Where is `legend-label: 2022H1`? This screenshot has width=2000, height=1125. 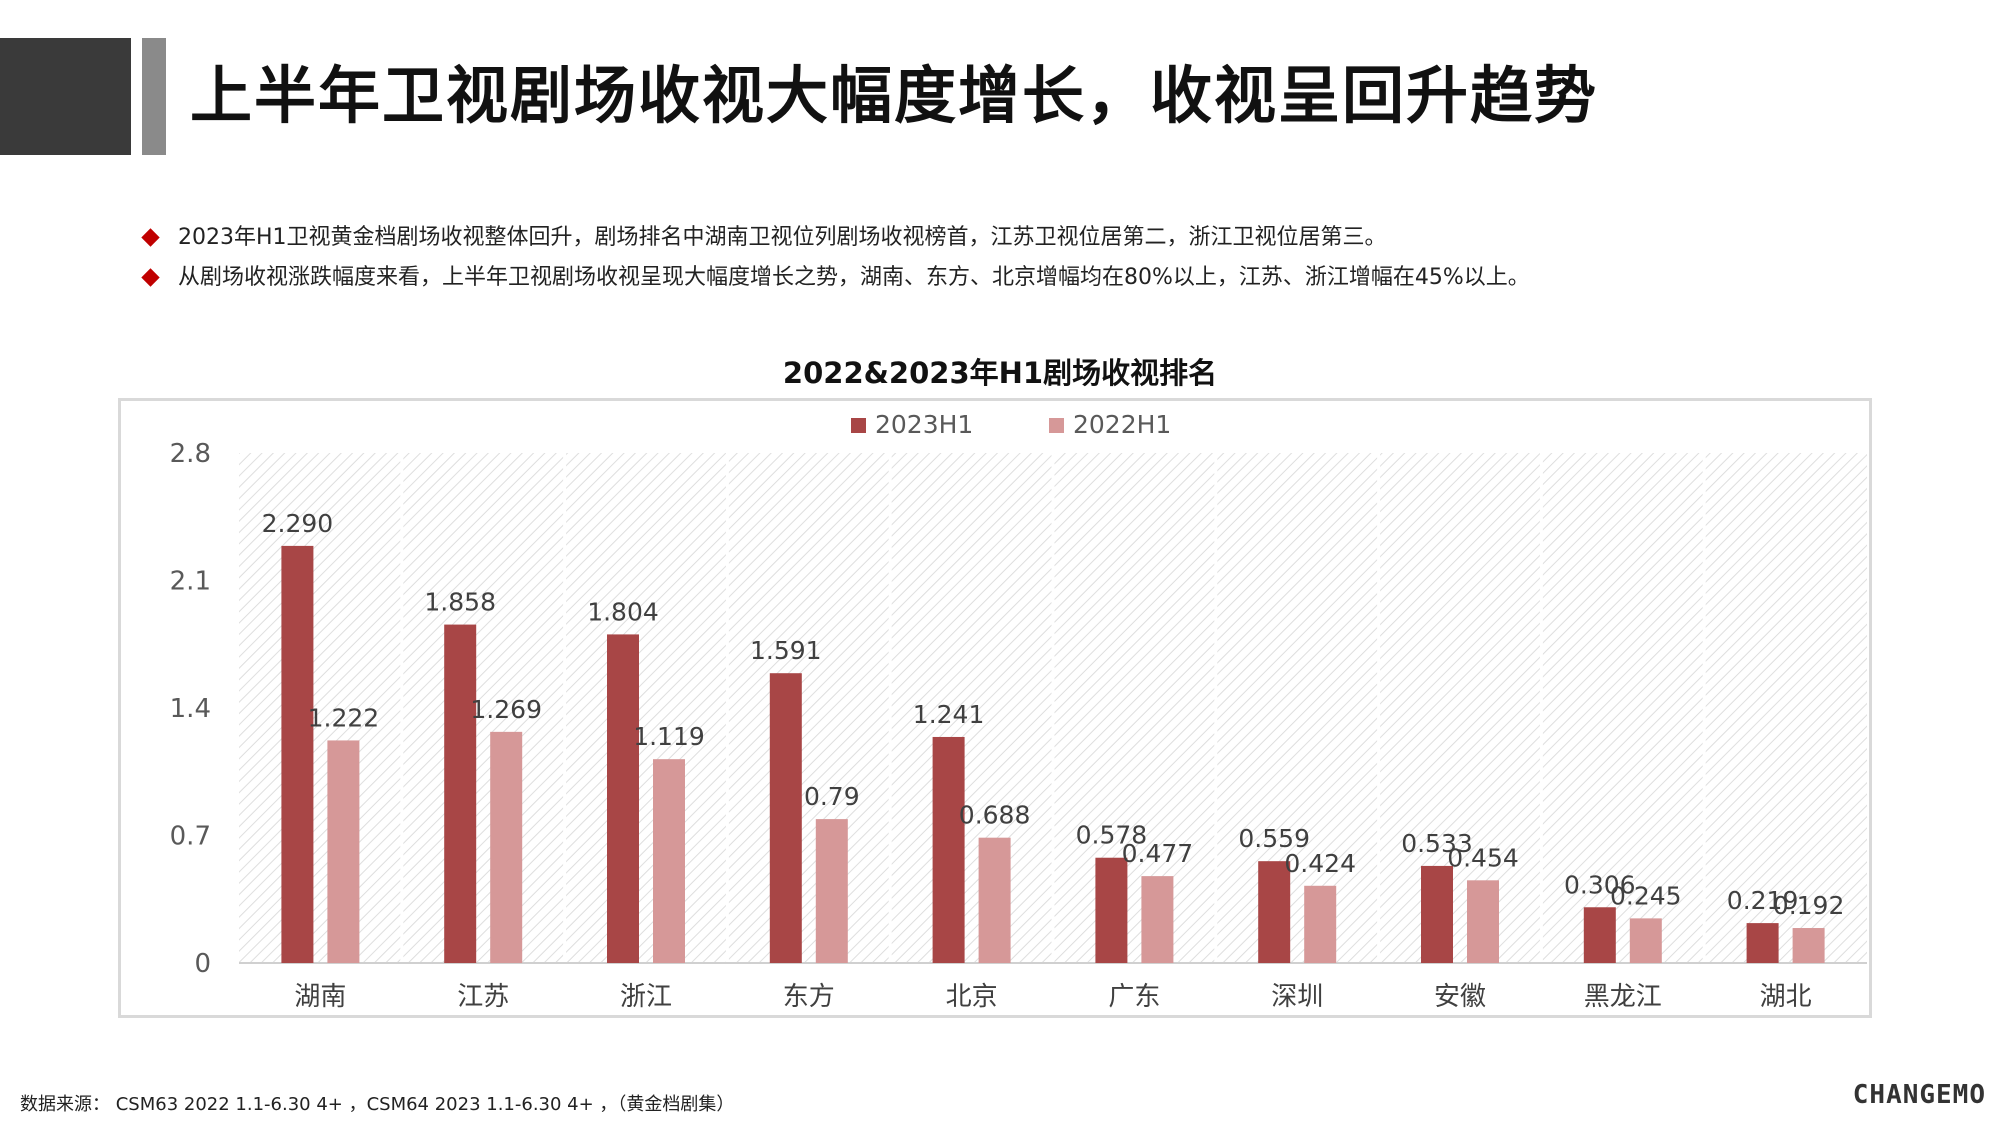 legend-label: 2022H1 is located at coordinates (1122, 424).